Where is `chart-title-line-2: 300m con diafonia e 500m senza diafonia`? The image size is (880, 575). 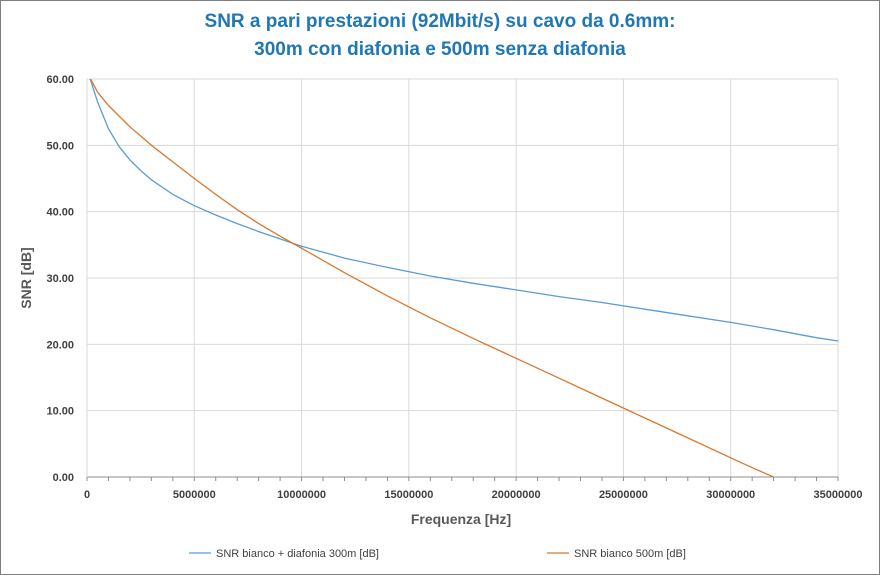
chart-title-line-2: 300m con diafonia e 500m senza diafonia is located at coordinates (440, 49).